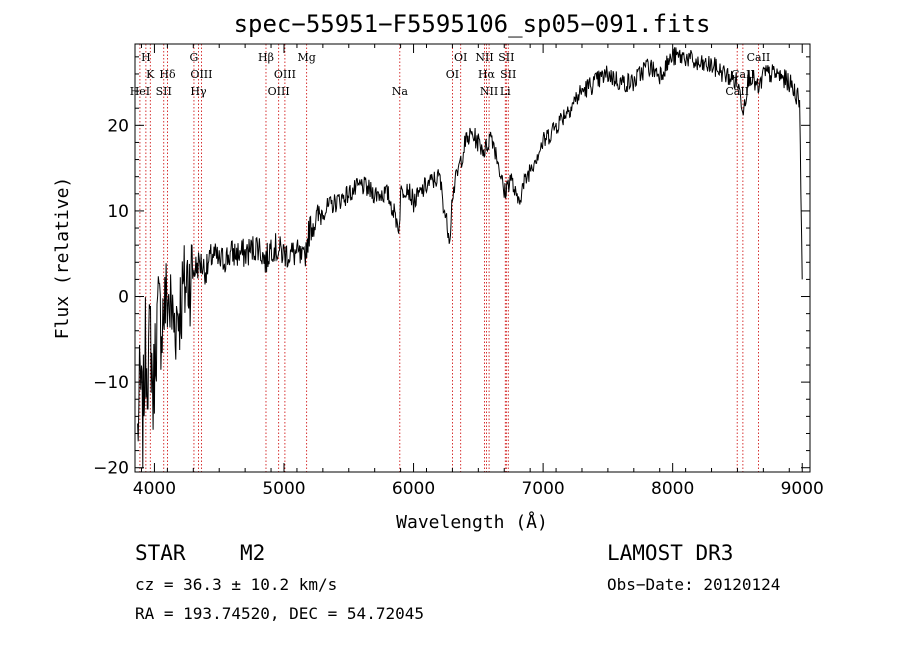 Image resolution: width=900 pixels, height=649 pixels. Describe the element at coordinates (167, 74) in the screenshot. I see `spectral-line-label: Hδ` at that location.